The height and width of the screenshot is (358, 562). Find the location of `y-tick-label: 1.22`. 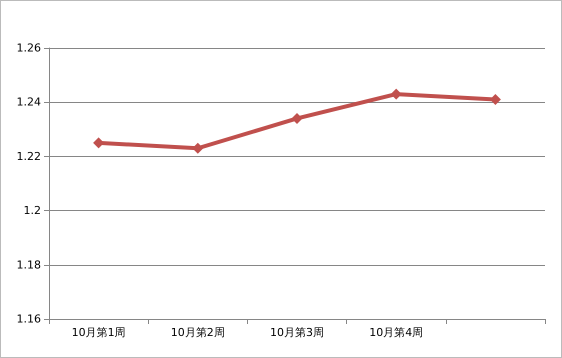

y-tick-label: 1.22 is located at coordinates (28, 156).